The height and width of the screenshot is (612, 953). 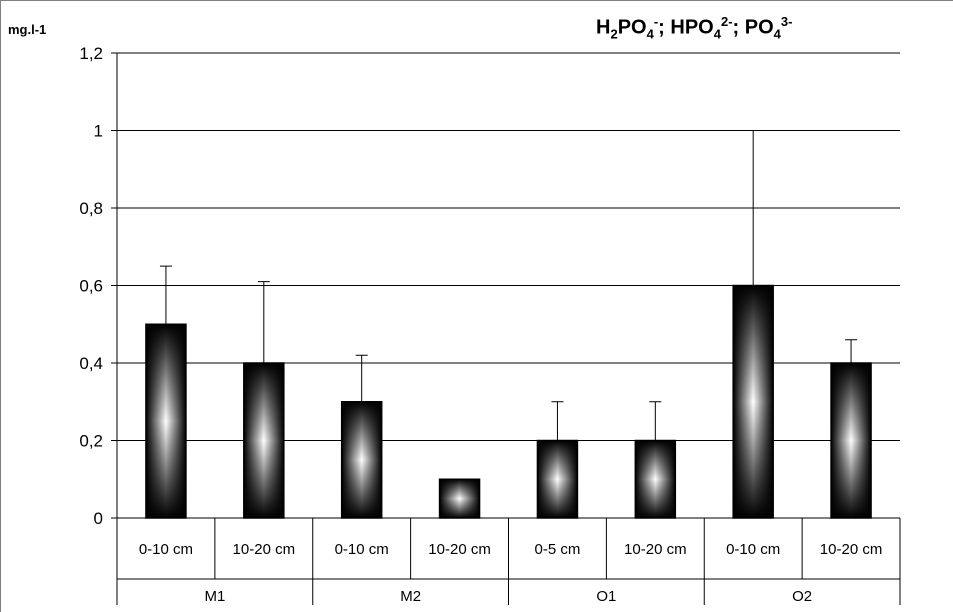 I want to click on chart-title: H2PO4-; HPO42-; PO43-, so click(x=694, y=28).